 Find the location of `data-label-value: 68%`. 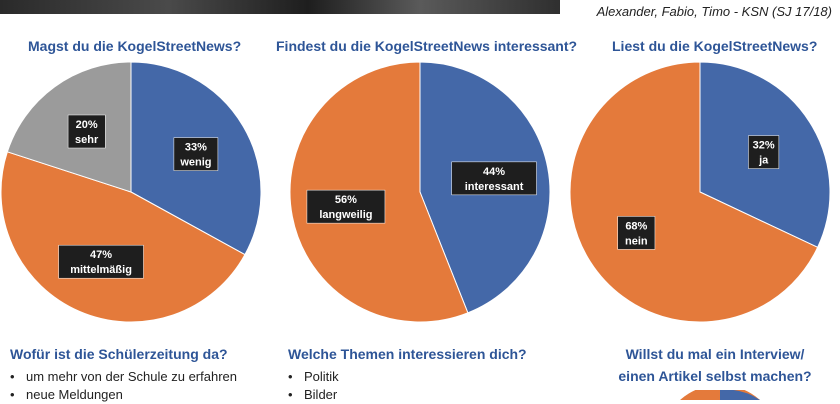

data-label-value: 68% is located at coordinates (636, 226).